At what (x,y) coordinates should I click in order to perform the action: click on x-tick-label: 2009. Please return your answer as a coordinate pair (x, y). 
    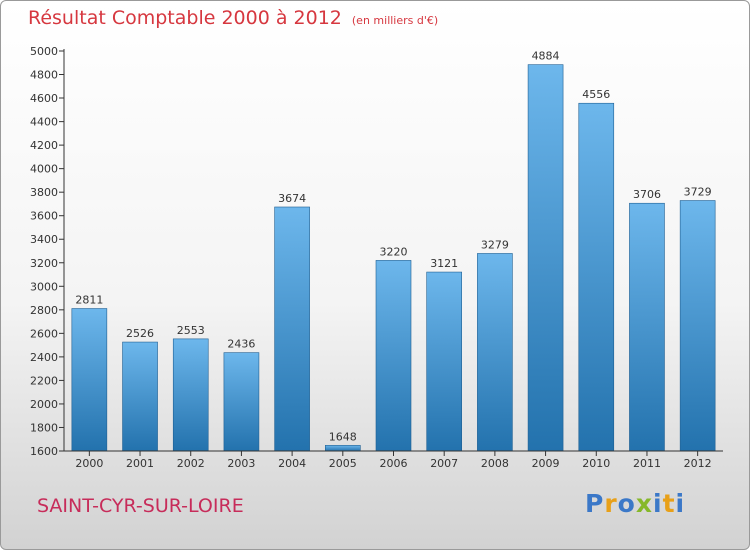
    Looking at the image, I should click on (546, 463).